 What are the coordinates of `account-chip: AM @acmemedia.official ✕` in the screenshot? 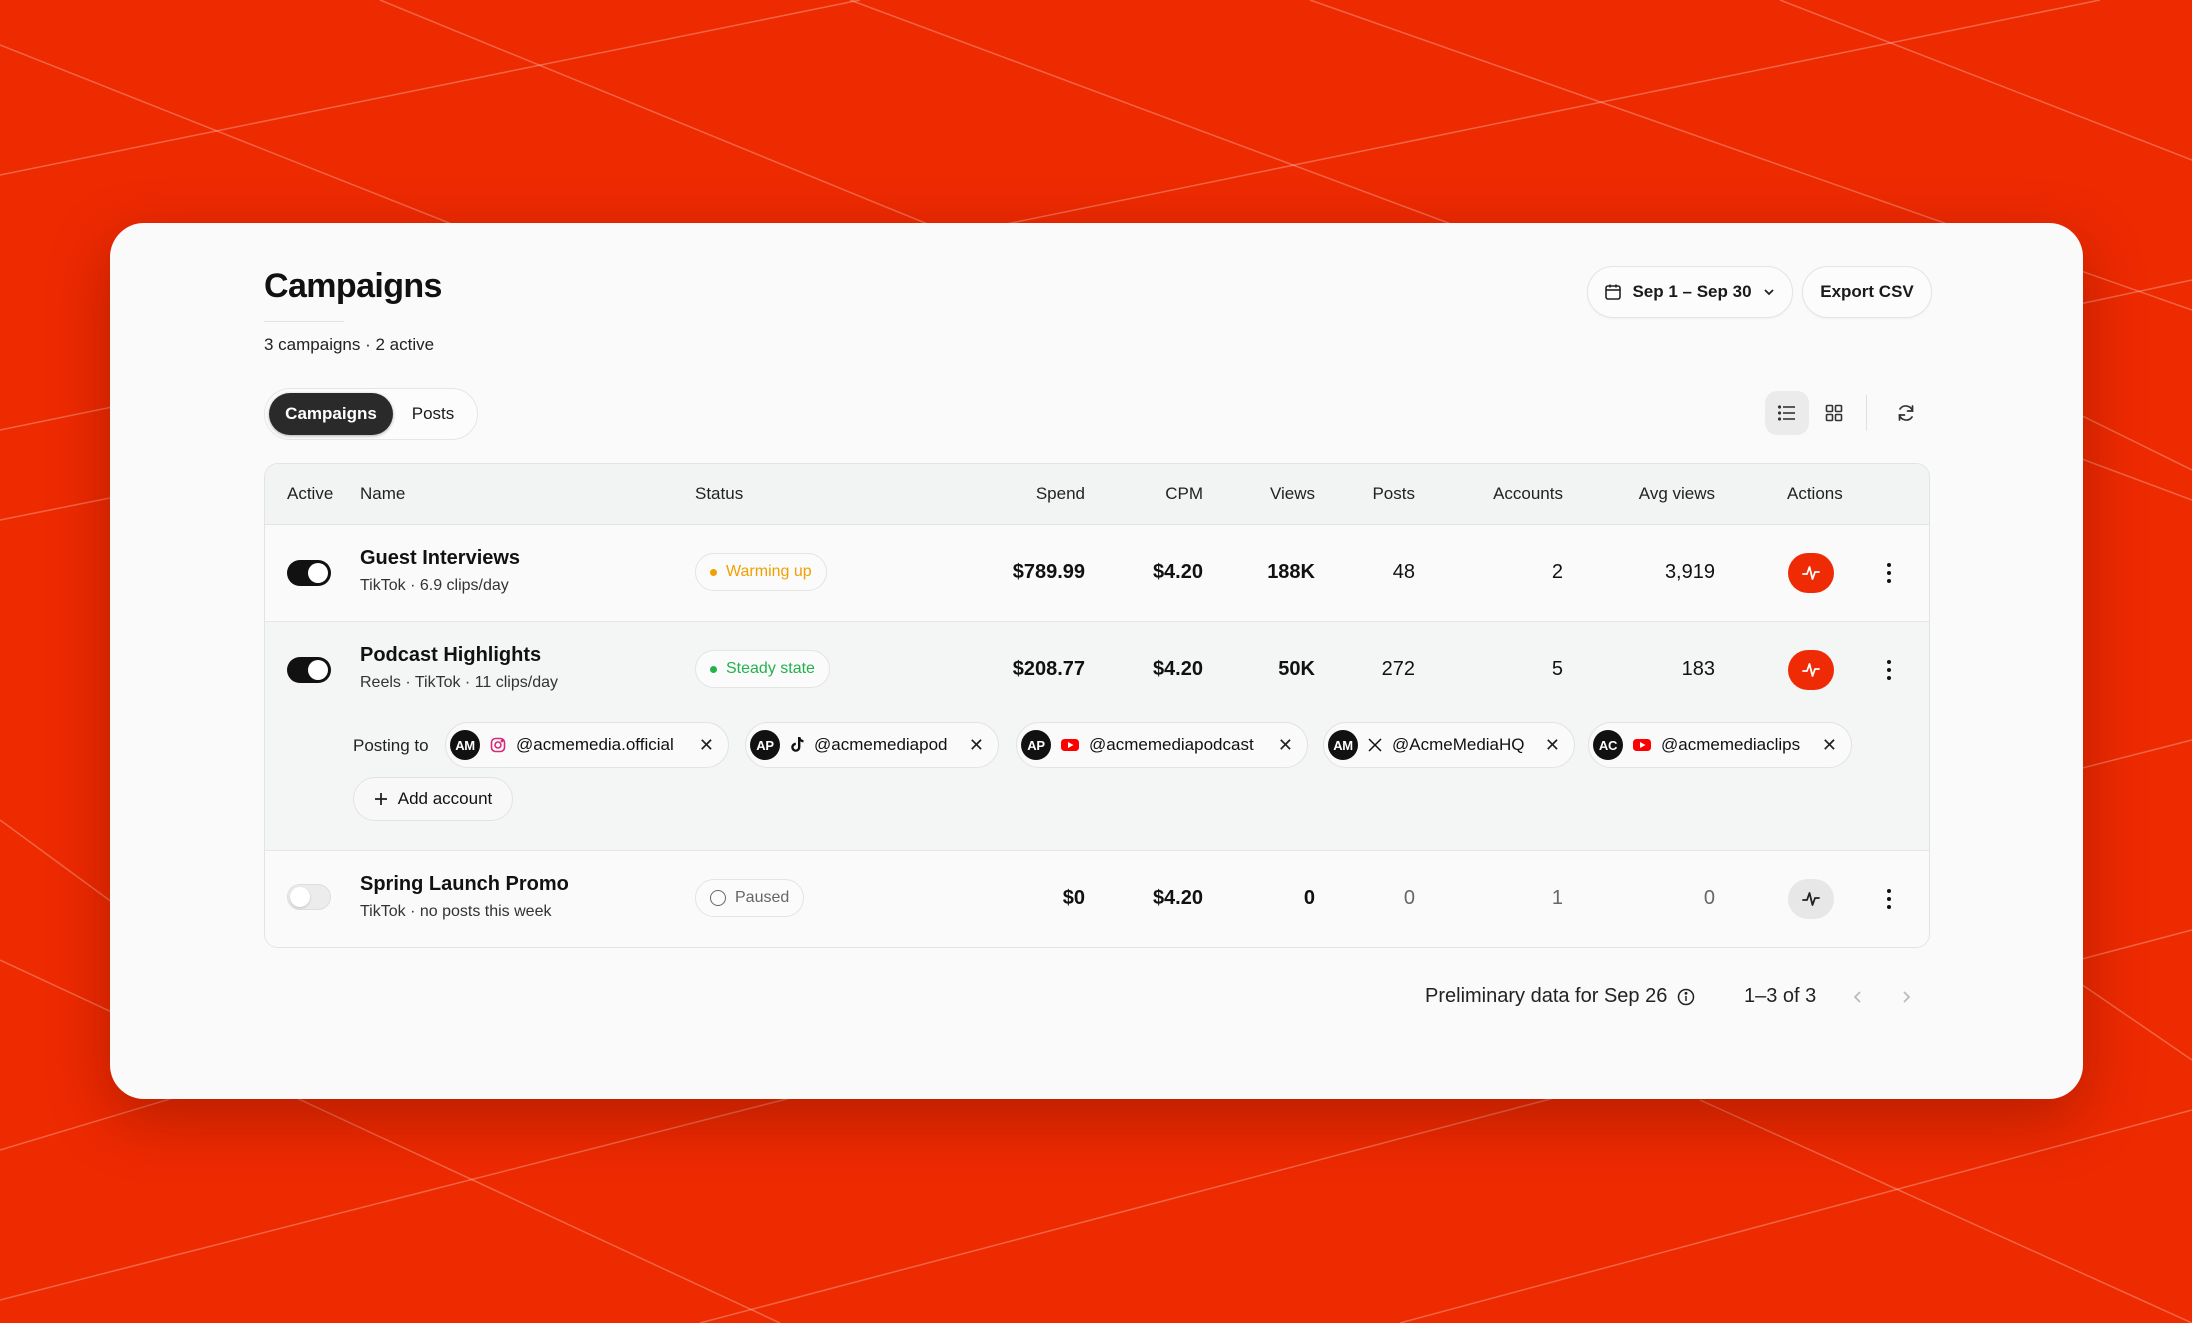 It's located at (587, 745).